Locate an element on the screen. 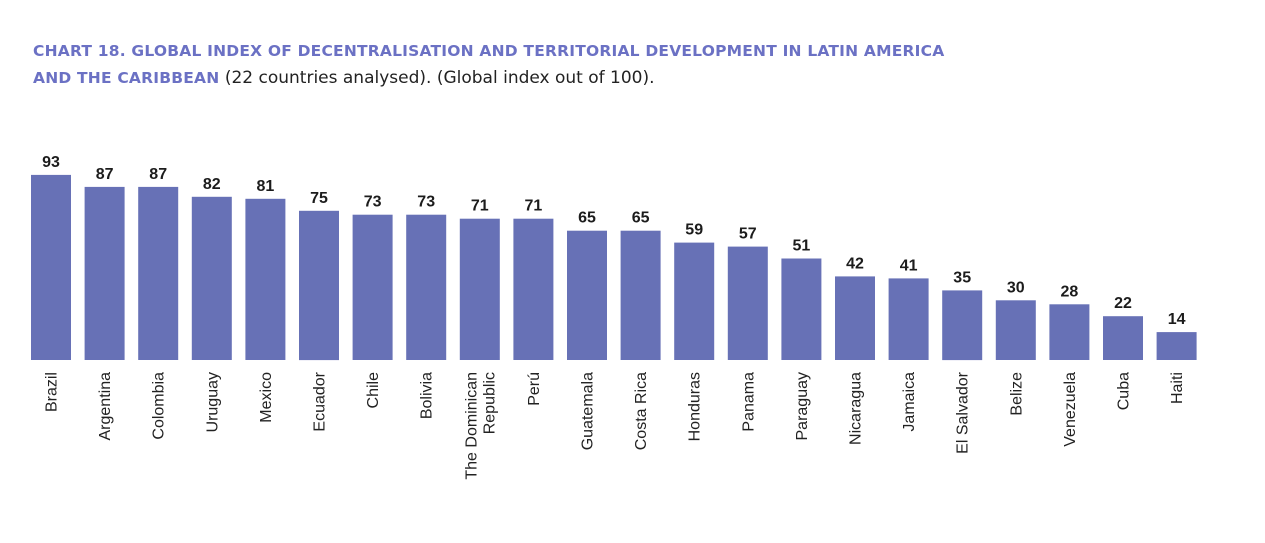 The width and height of the screenshot is (1265, 543). category-label-costa-rica: Costa Rica is located at coordinates (641, 411).